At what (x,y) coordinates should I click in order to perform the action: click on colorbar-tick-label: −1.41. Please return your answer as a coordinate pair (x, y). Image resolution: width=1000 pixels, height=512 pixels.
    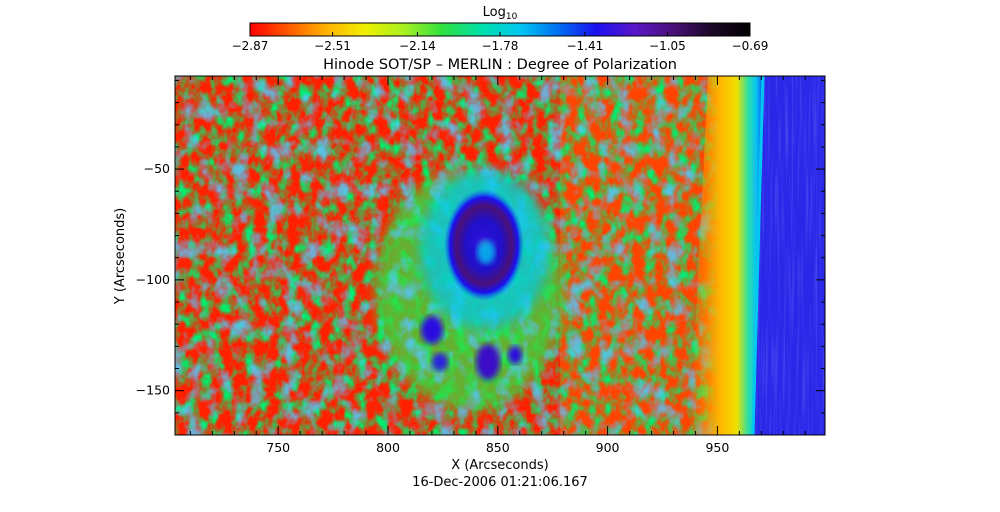
    Looking at the image, I should click on (584, 46).